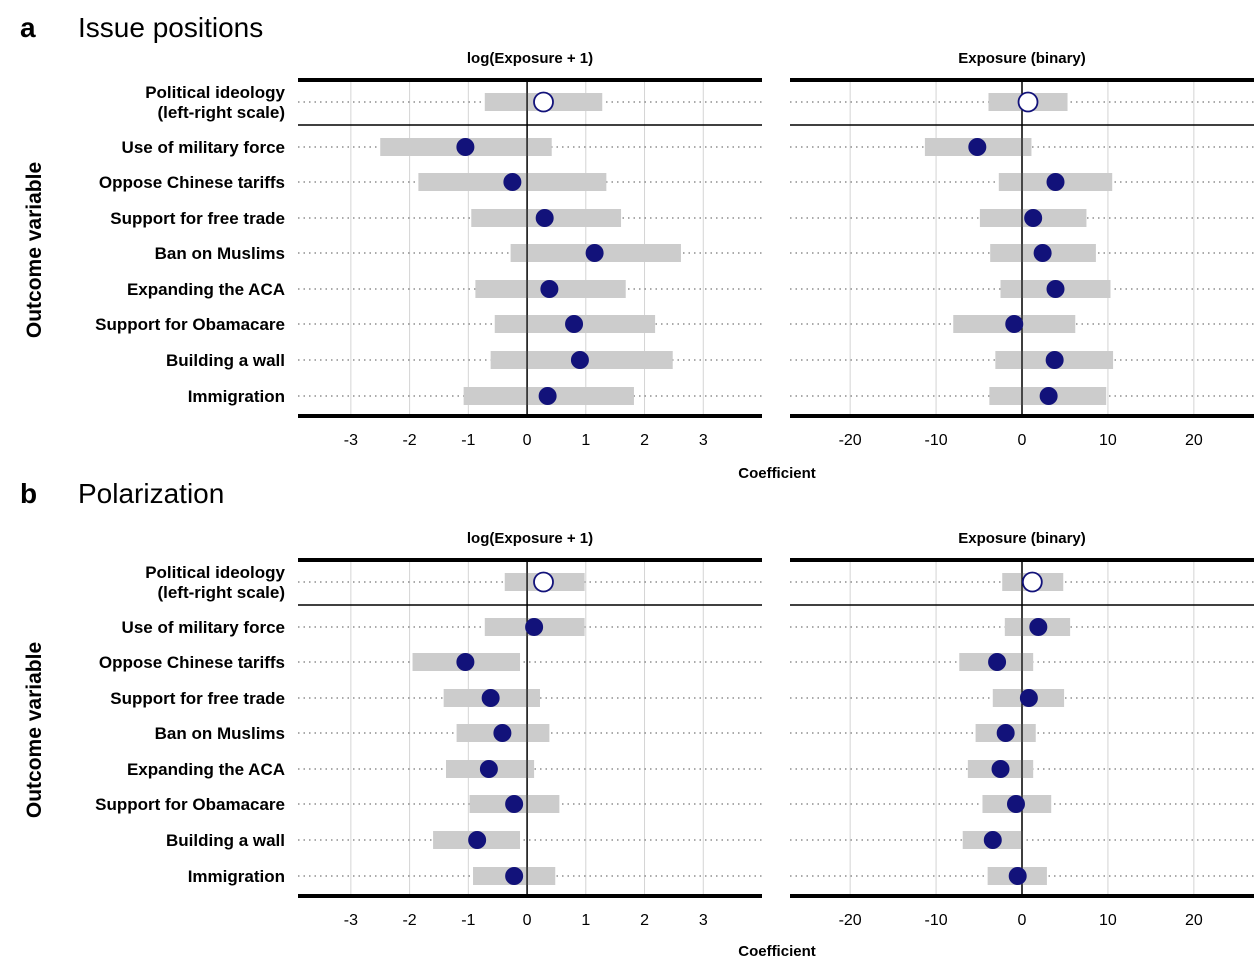 This screenshot has width=1254, height=960. Describe the element at coordinates (34, 250) in the screenshot. I see `y-axis-label-a: Outcome variable` at that location.